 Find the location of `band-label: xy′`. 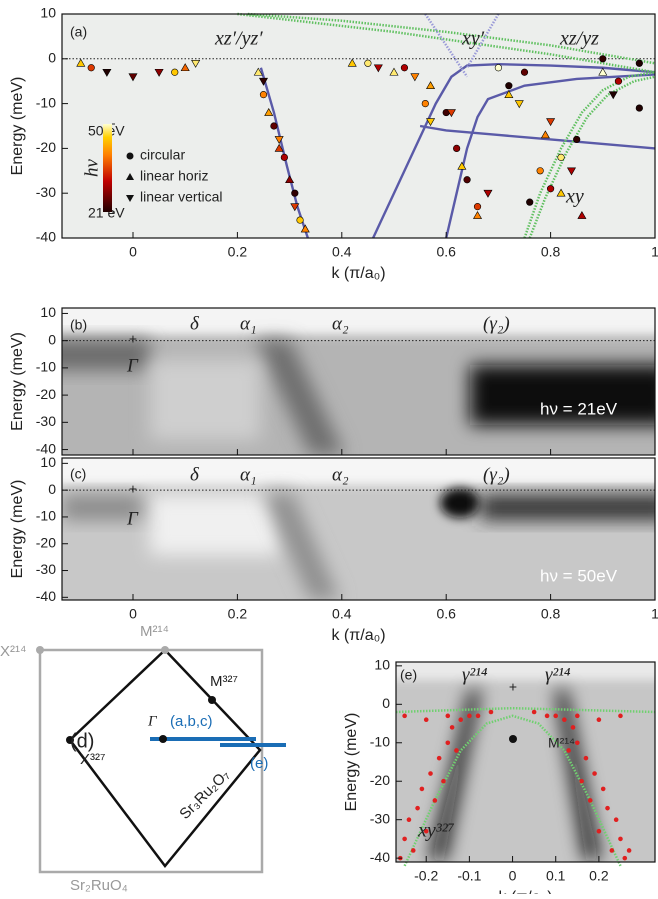

band-label: xy′ is located at coordinates (473, 39).